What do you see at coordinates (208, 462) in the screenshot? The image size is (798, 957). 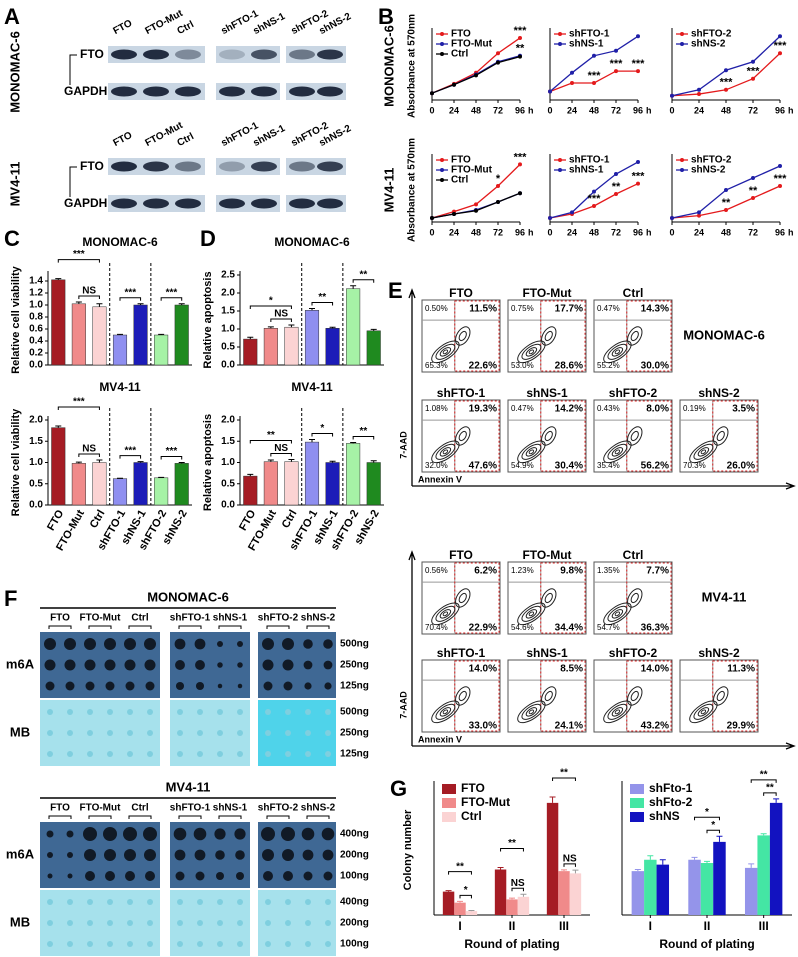 I see `y-label: Relative apoptosis` at bounding box center [208, 462].